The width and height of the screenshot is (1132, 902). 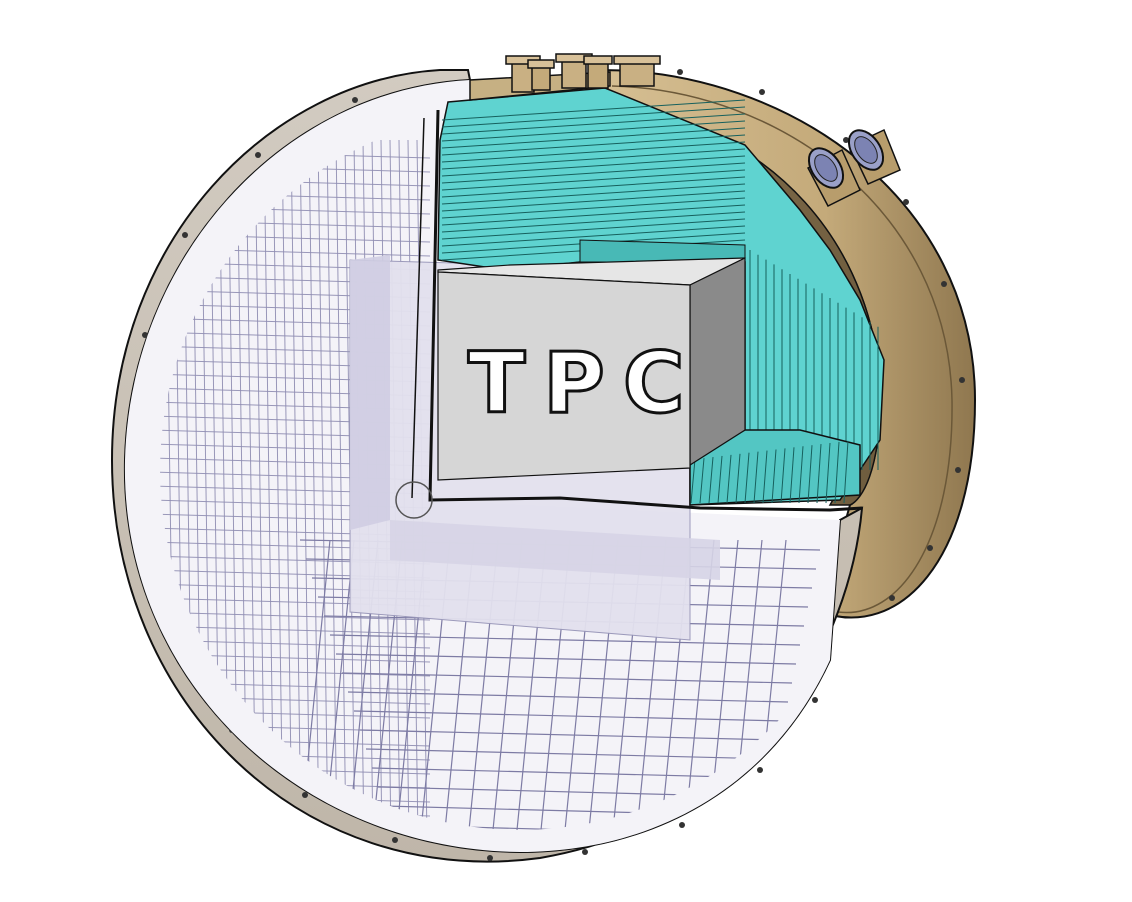 I want to click on tpc-label: TPC, so click(x=585, y=383).